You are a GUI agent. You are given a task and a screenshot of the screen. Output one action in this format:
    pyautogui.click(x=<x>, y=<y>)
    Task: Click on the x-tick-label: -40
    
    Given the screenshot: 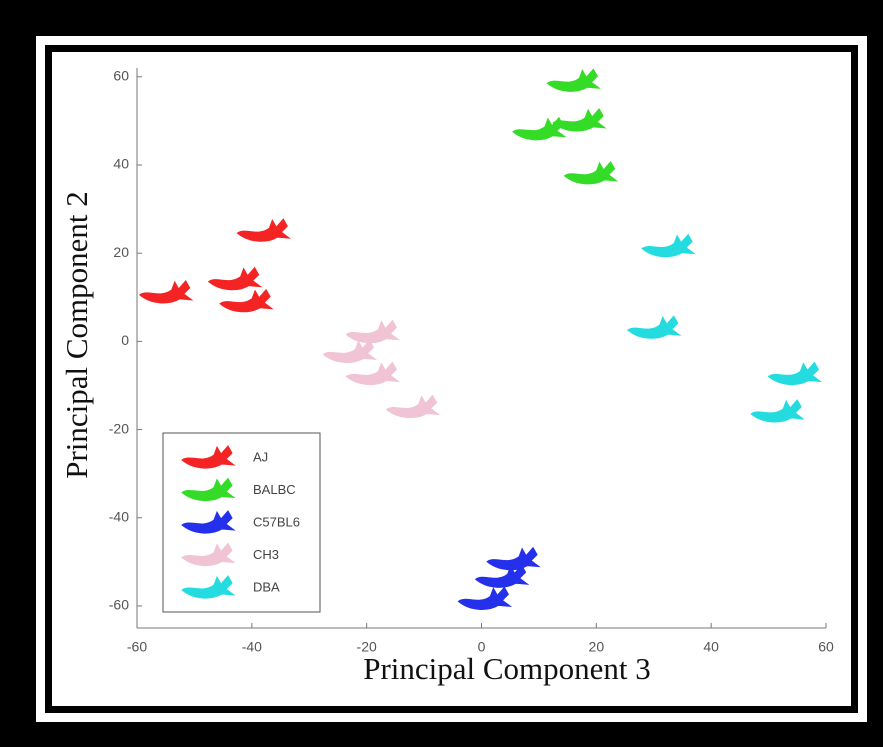 What is the action you would take?
    pyautogui.click(x=252, y=647)
    